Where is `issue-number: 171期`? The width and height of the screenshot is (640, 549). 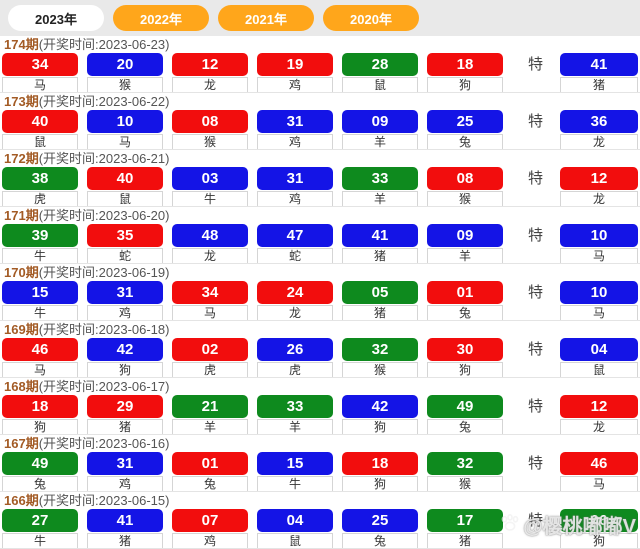
issue-number: 171期 is located at coordinates (21, 215).